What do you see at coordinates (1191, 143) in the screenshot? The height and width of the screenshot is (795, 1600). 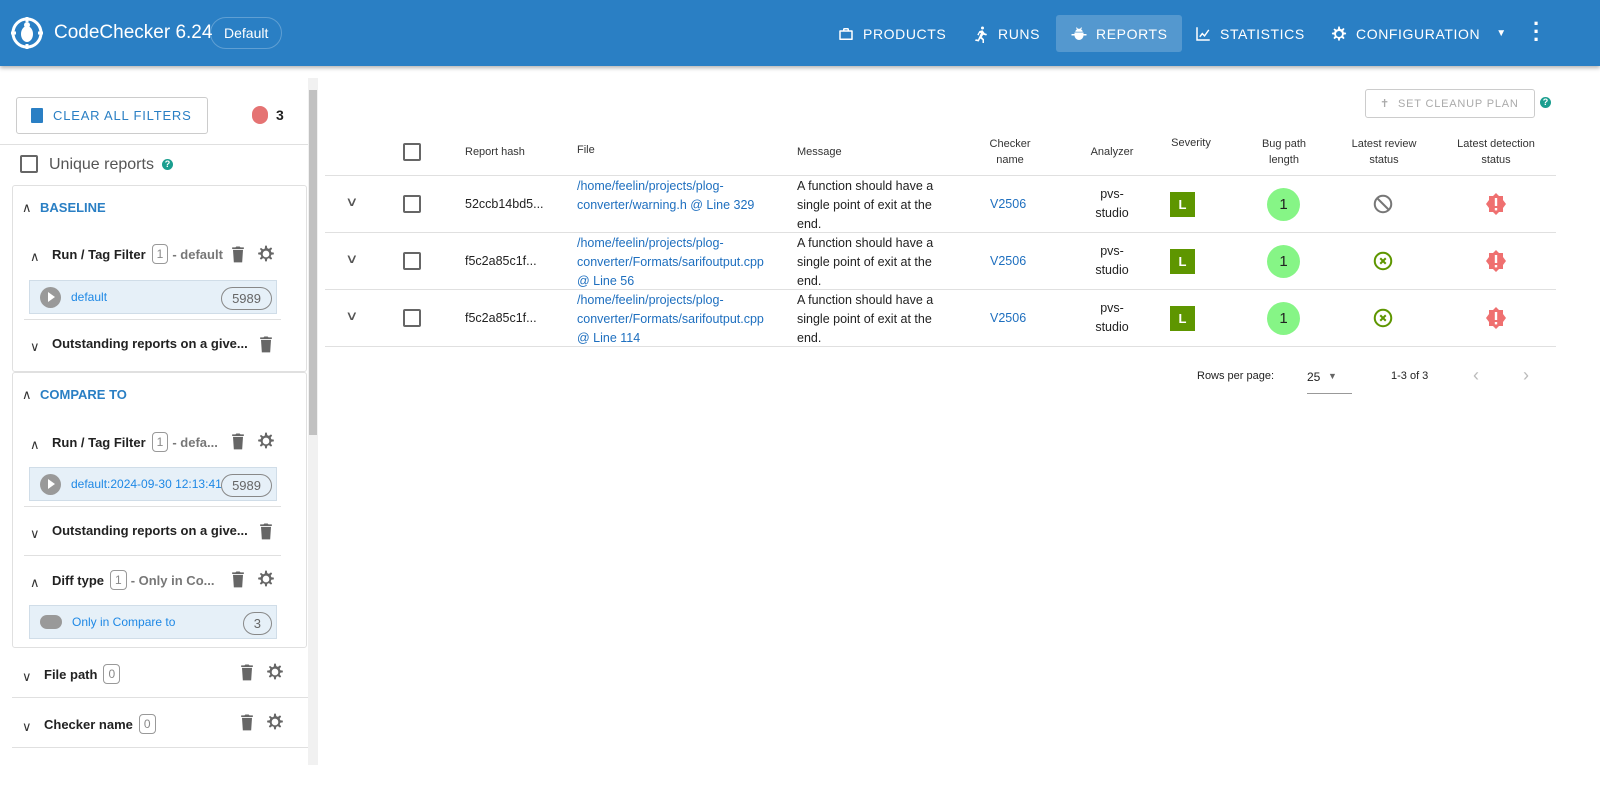 I see `col-severity: Severity` at bounding box center [1191, 143].